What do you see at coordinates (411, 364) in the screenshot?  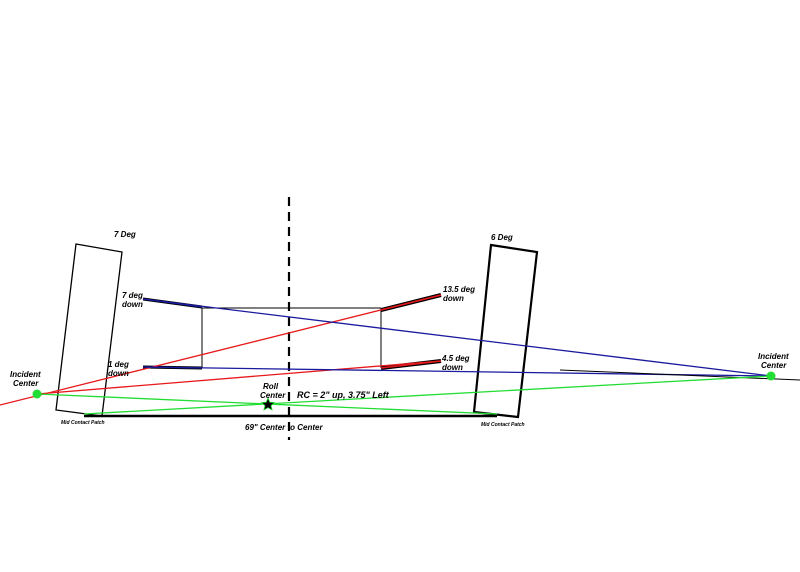 I see `red-overlay-right-lower` at bounding box center [411, 364].